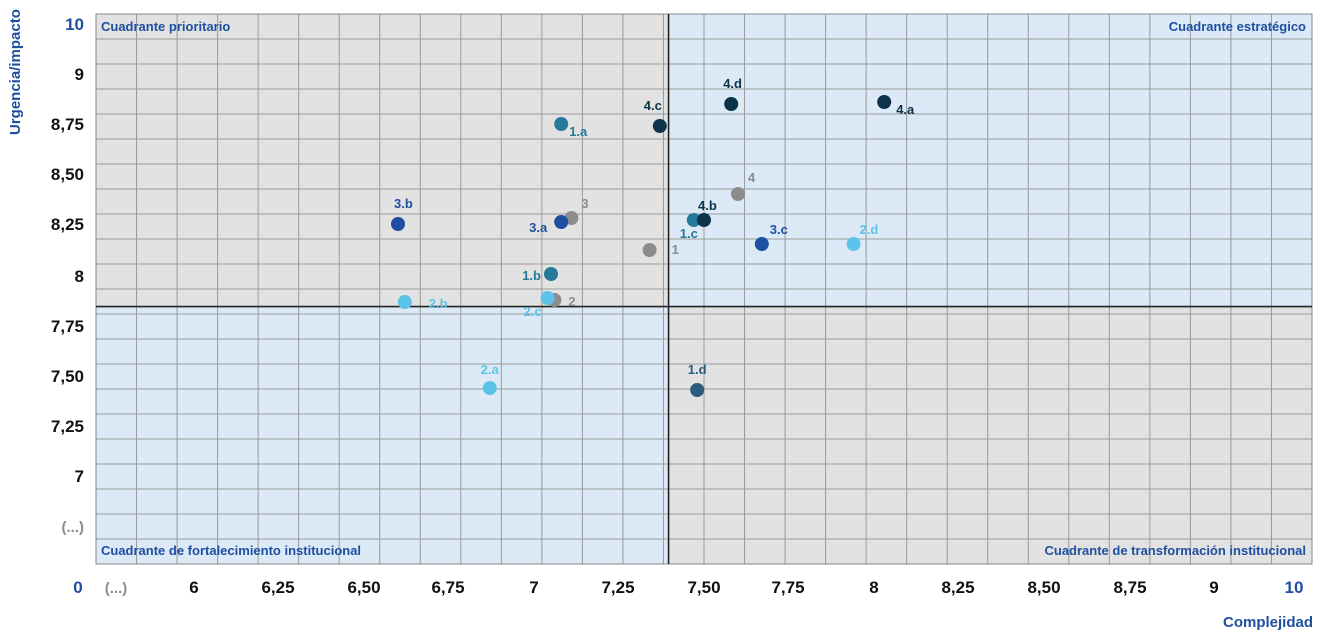 The width and height of the screenshot is (1318, 632). I want to click on point-3-b, so click(398, 224).